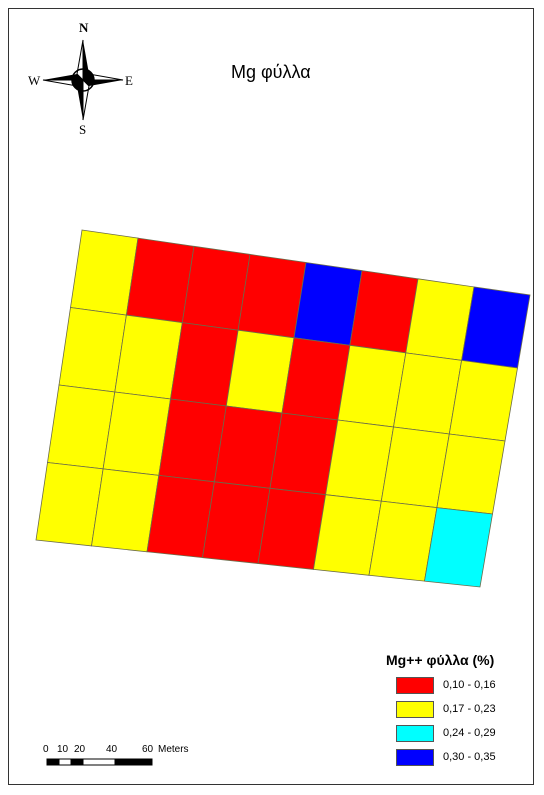  I want to click on legend-label: 0,17 - 0,23, so click(469, 709).